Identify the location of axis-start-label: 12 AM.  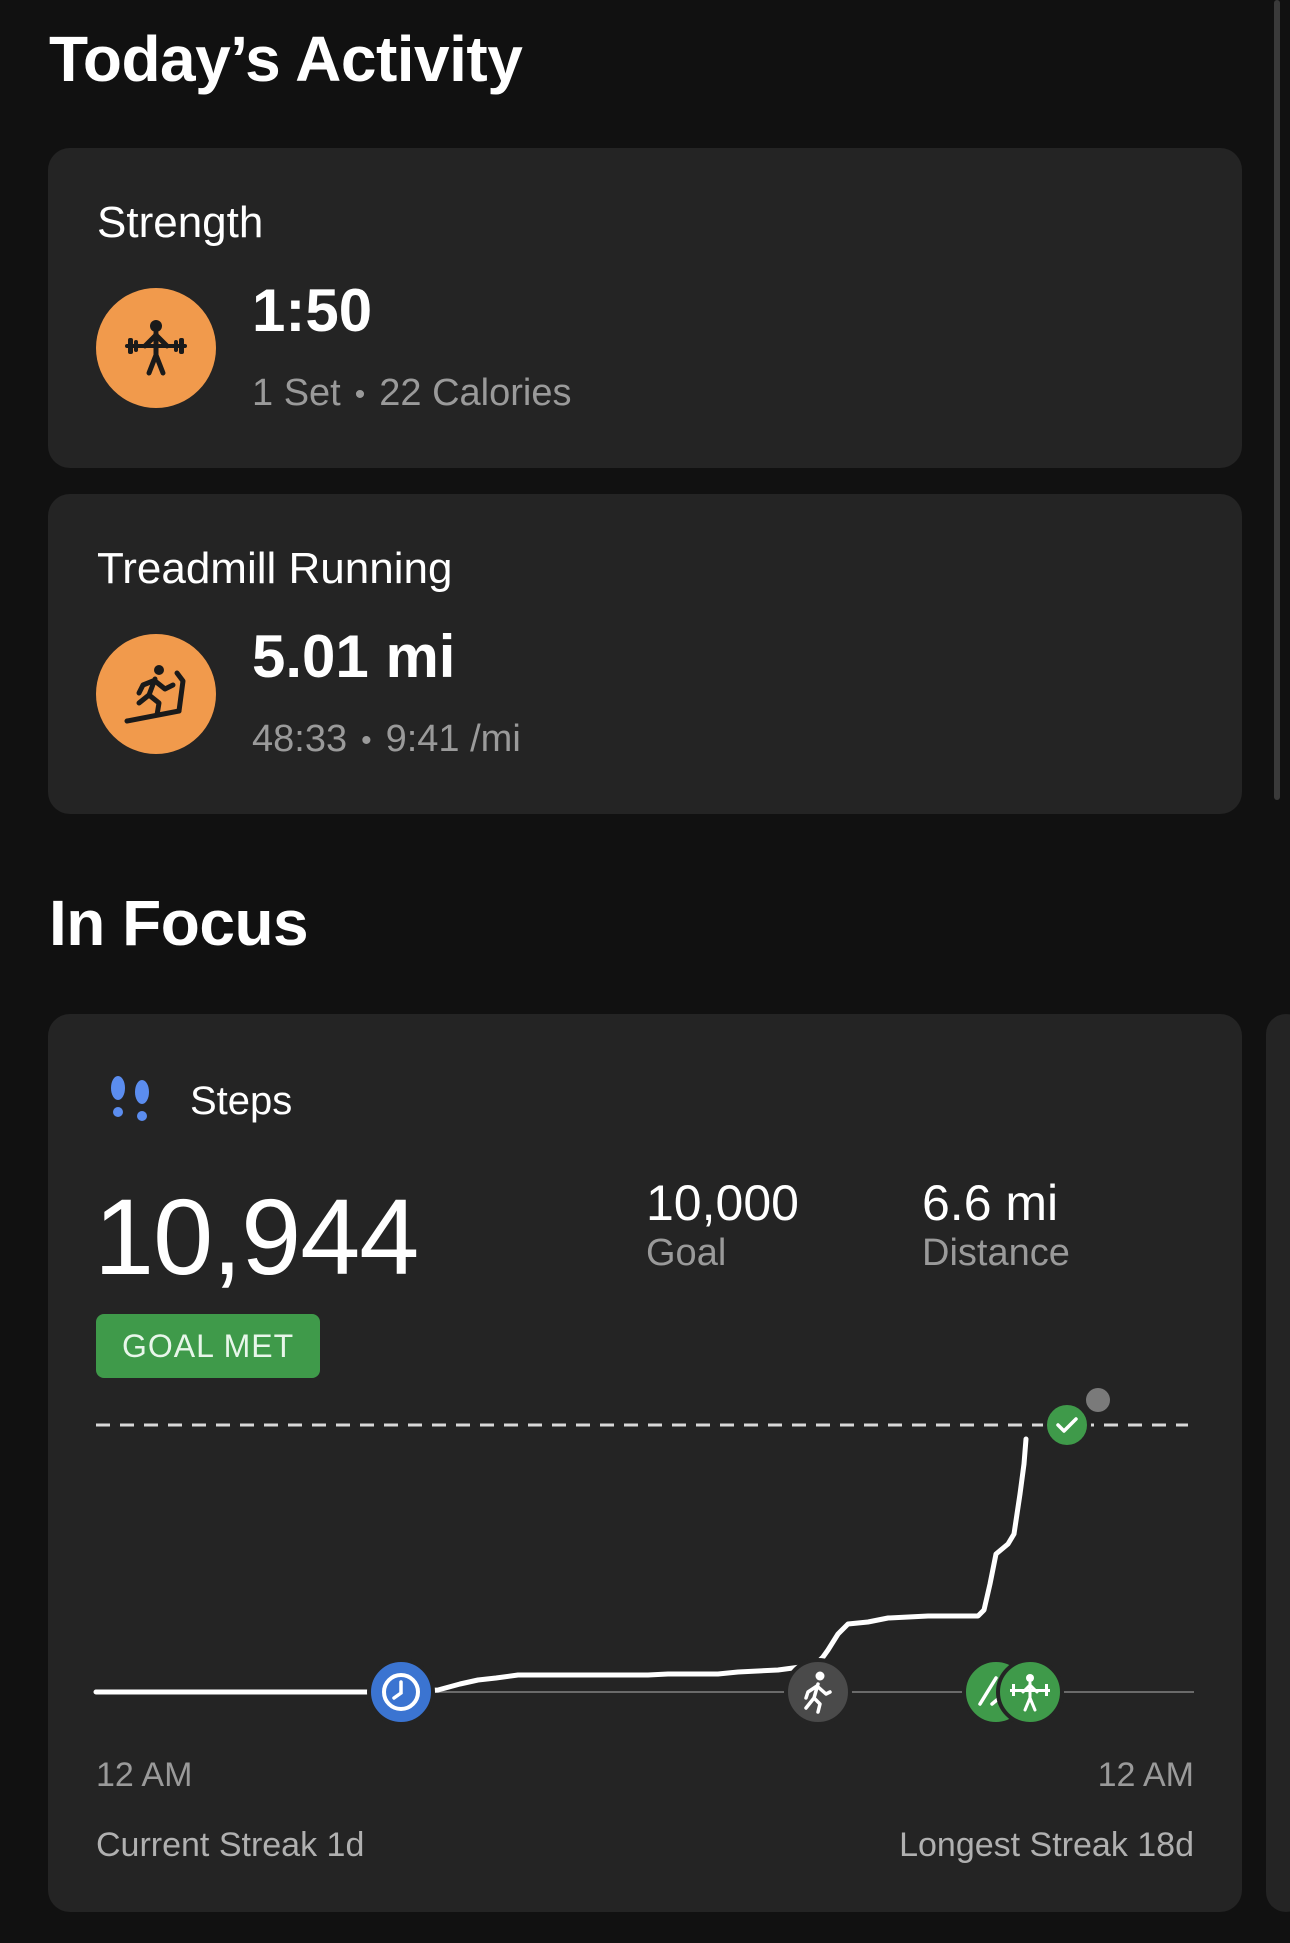
(144, 1775).